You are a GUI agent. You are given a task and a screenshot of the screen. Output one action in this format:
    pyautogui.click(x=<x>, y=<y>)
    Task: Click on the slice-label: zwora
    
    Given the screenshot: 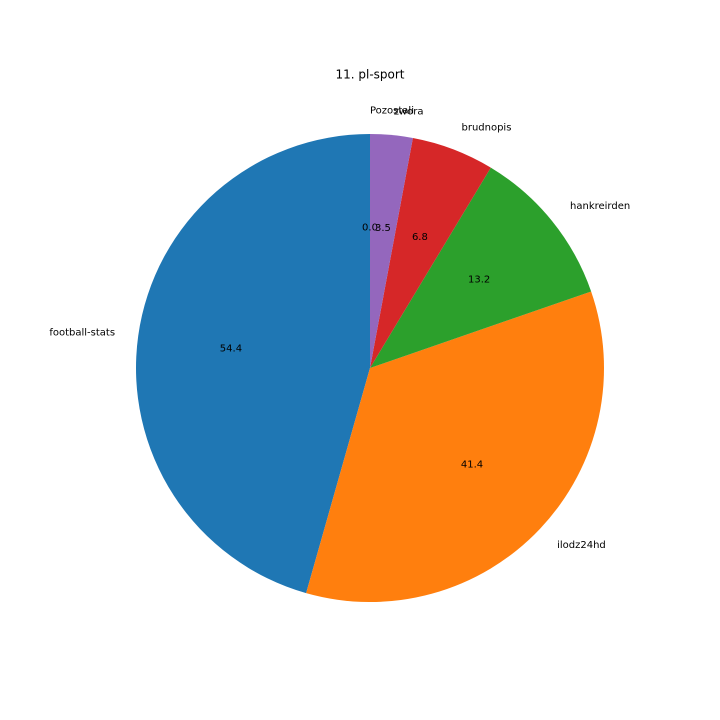 What is the action you would take?
    pyautogui.click(x=409, y=112)
    